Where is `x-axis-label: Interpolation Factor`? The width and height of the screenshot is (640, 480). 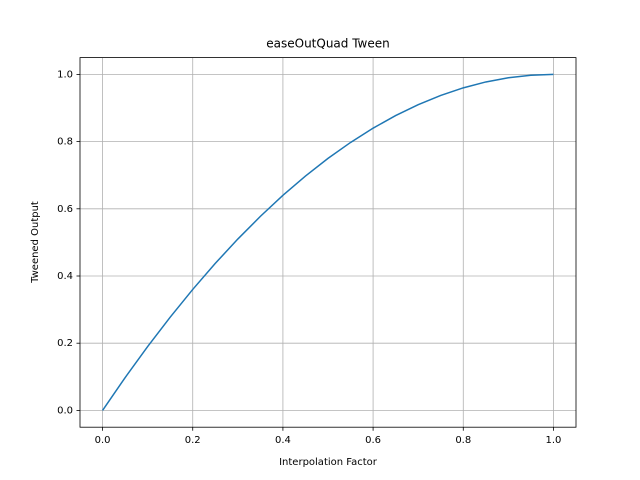
x-axis-label: Interpolation Factor is located at coordinates (328, 462).